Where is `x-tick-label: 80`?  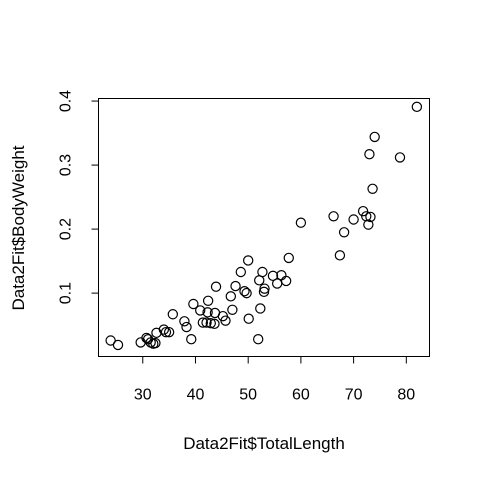
x-tick-label: 80 is located at coordinates (406, 395).